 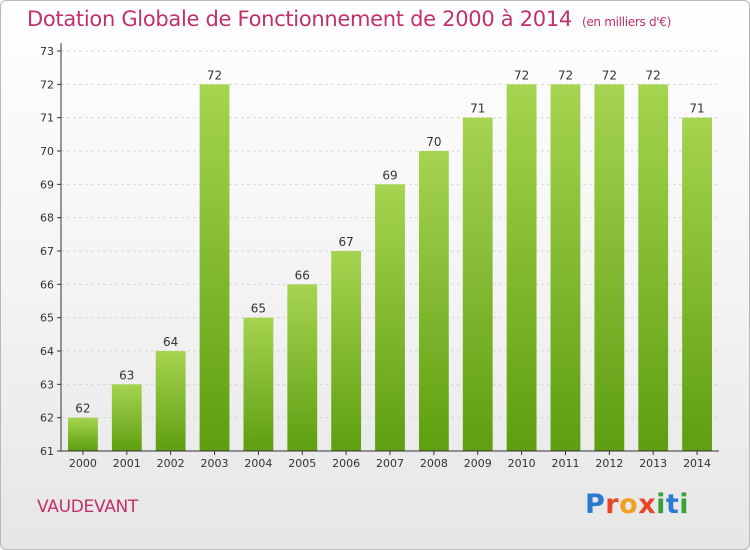 I want to click on x-tick-label: 2006, so click(x=346, y=463).